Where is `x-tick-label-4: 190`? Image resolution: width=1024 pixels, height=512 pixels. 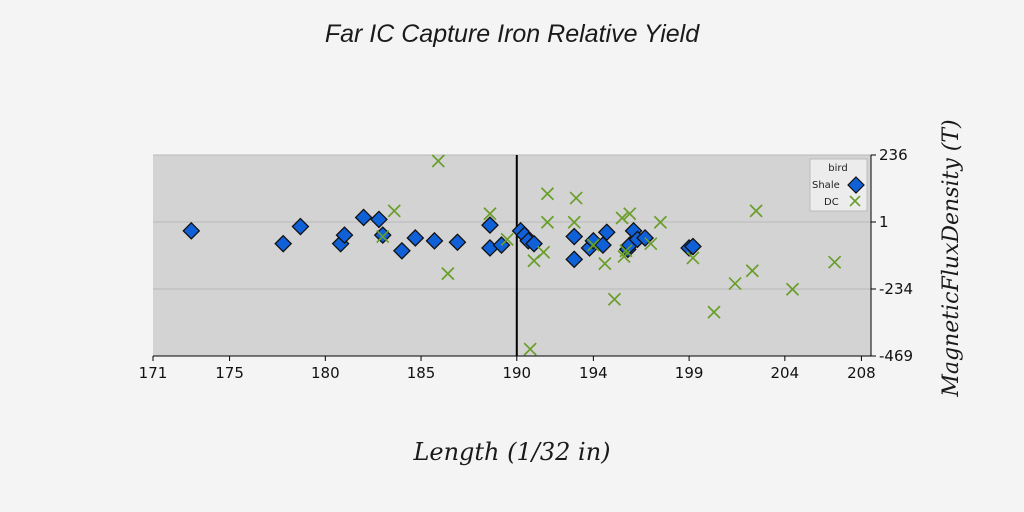 x-tick-label-4: 190 is located at coordinates (516, 373).